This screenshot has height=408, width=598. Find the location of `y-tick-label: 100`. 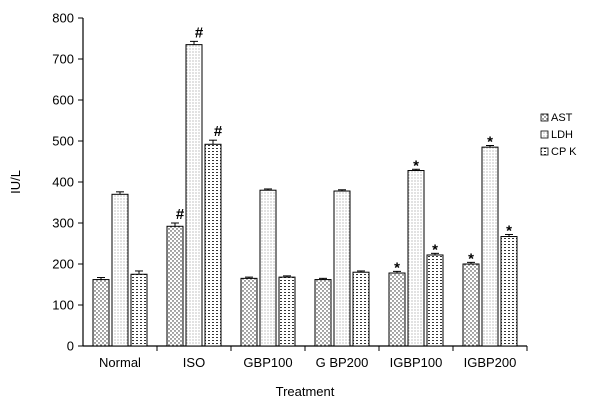

y-tick-label: 100 is located at coordinates (63, 305).